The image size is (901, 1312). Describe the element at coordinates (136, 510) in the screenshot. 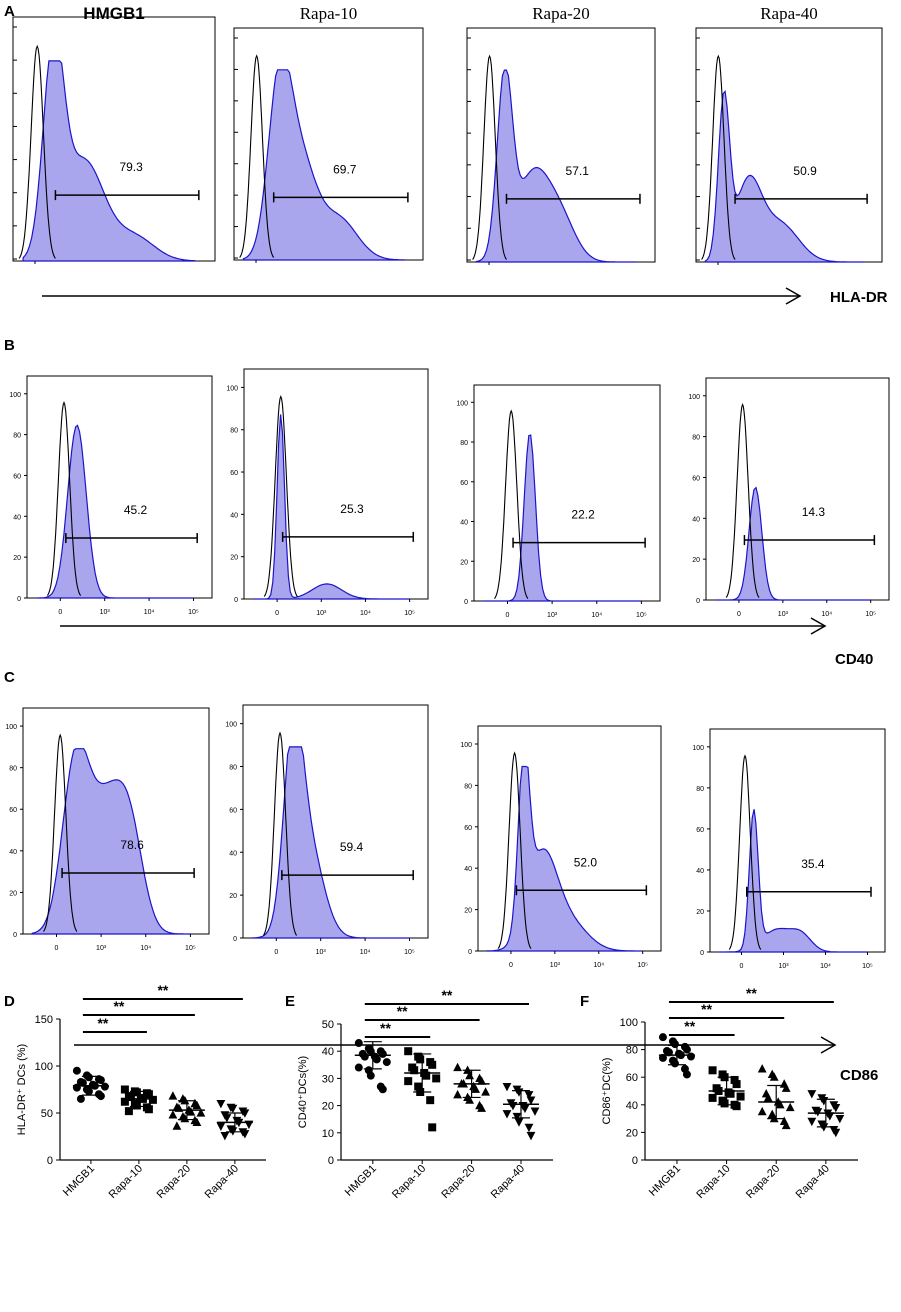

I see `gate-percent: 45.2` at that location.